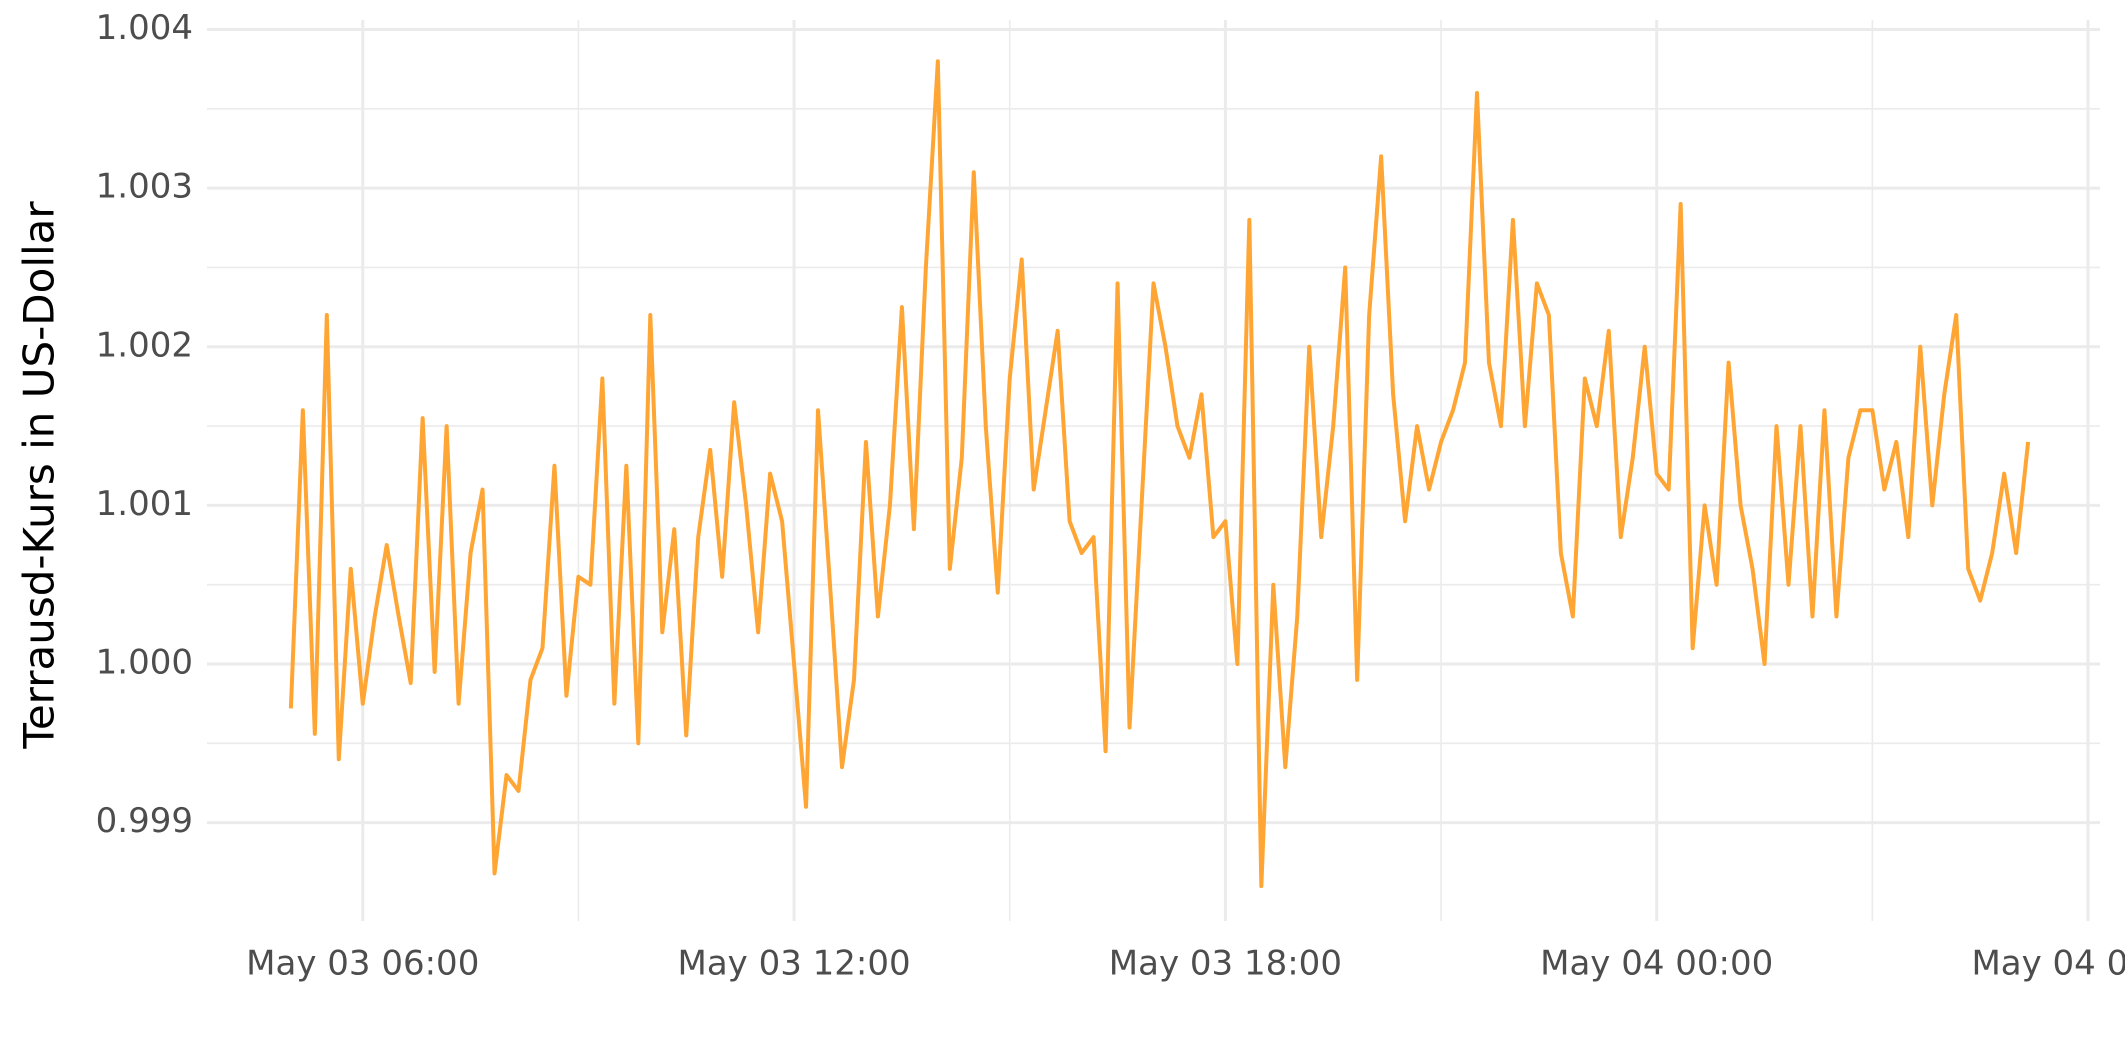 This screenshot has width=2125, height=1062. What do you see at coordinates (362, 964) in the screenshot?
I see `x-tick-label: May 03 06:00` at bounding box center [362, 964].